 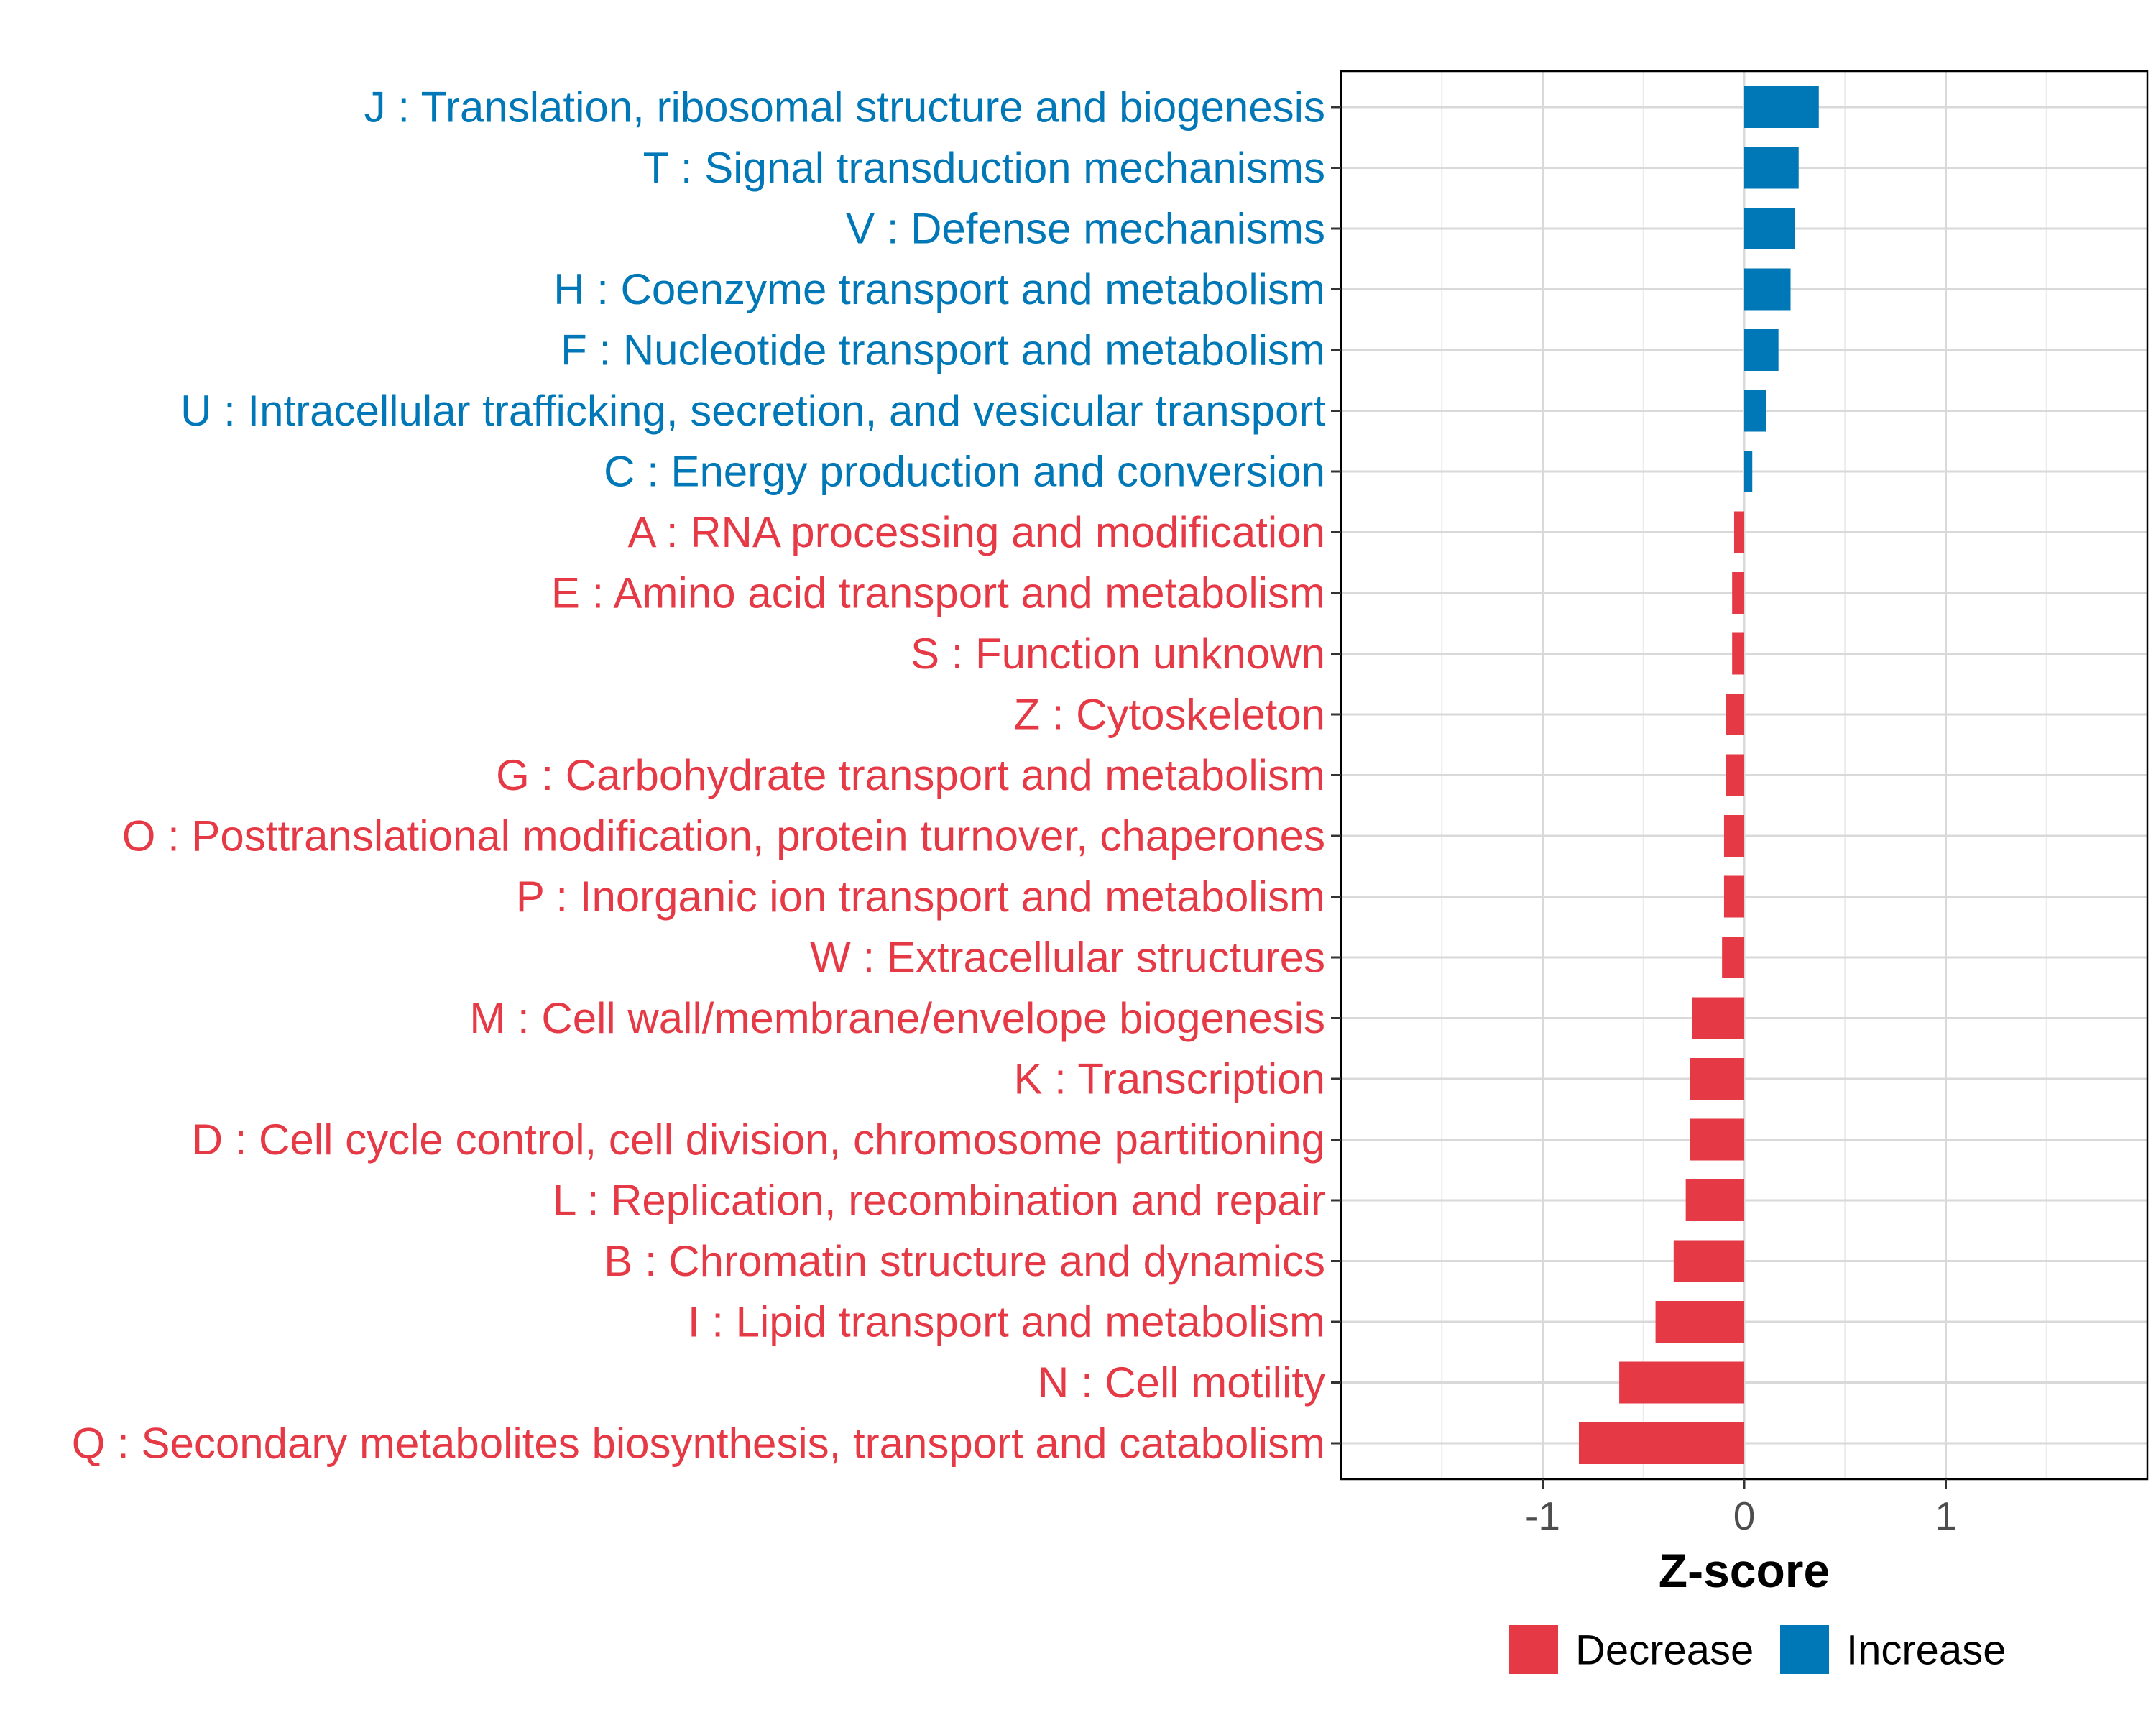 What do you see at coordinates (1946, 1516) in the screenshot?
I see `x-tick-label: 1` at bounding box center [1946, 1516].